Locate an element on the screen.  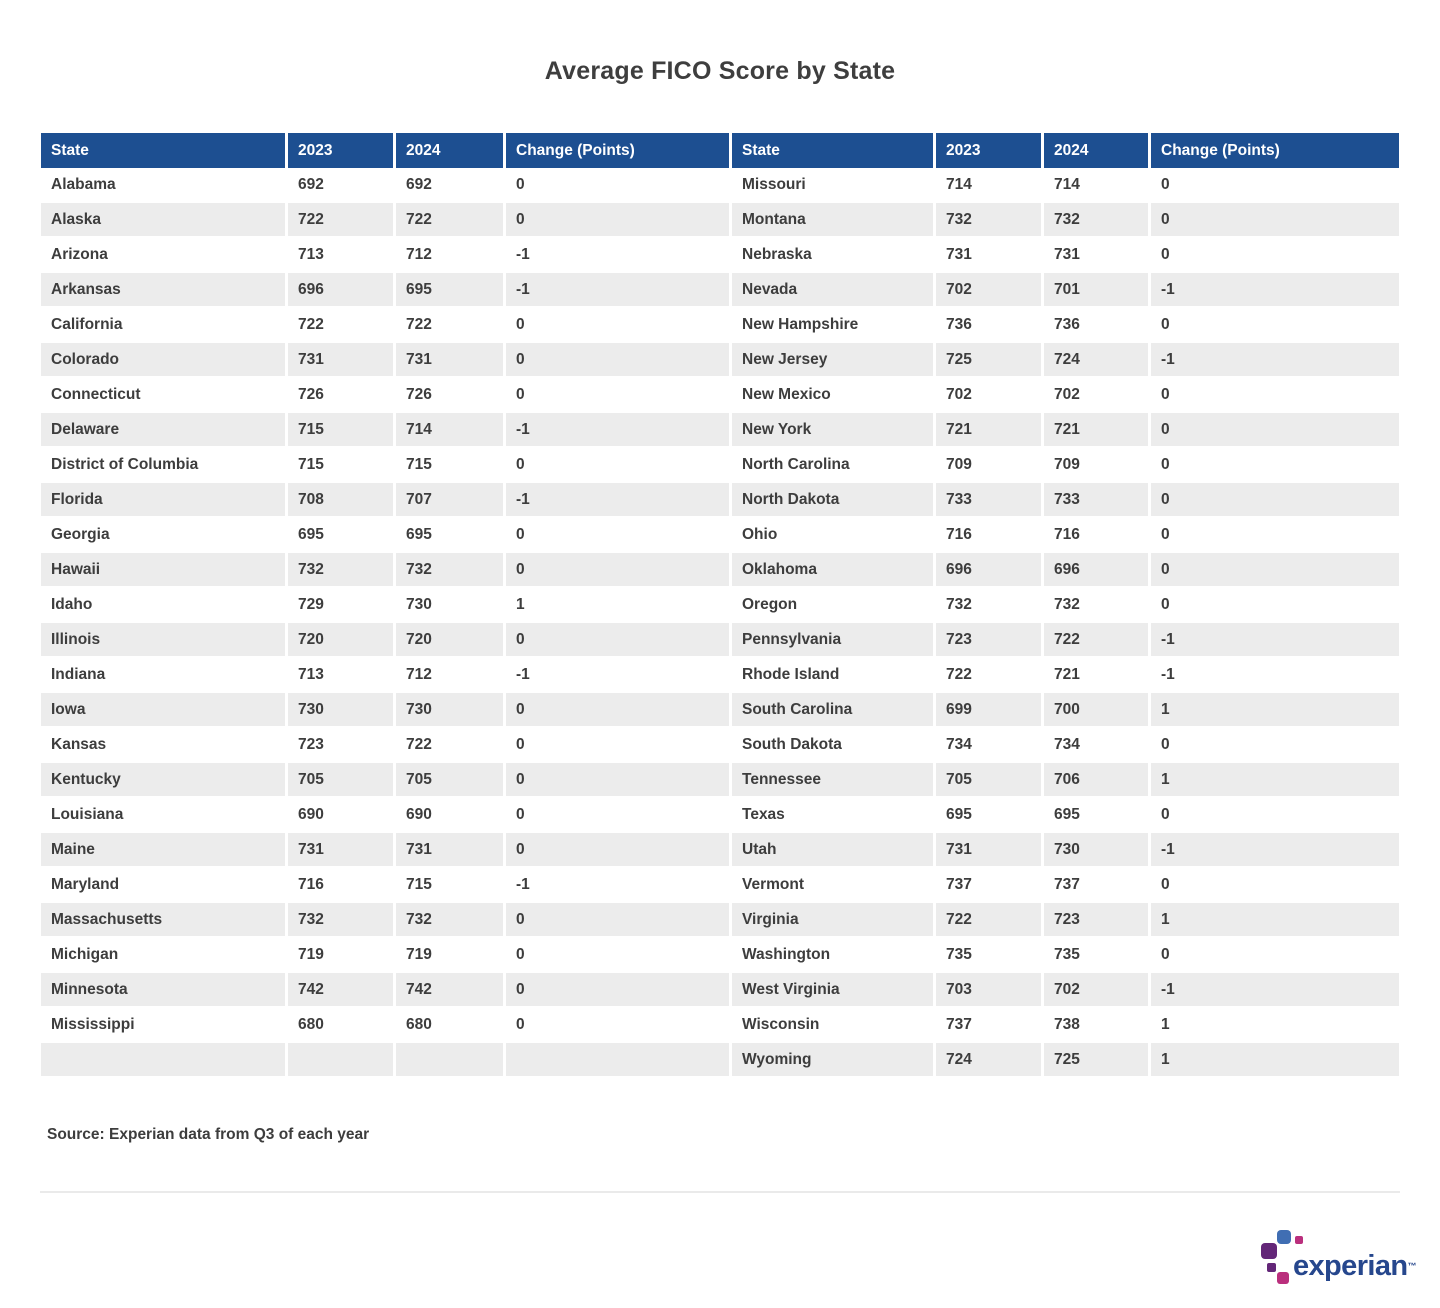
footer-divider is located at coordinates (720, 1192).